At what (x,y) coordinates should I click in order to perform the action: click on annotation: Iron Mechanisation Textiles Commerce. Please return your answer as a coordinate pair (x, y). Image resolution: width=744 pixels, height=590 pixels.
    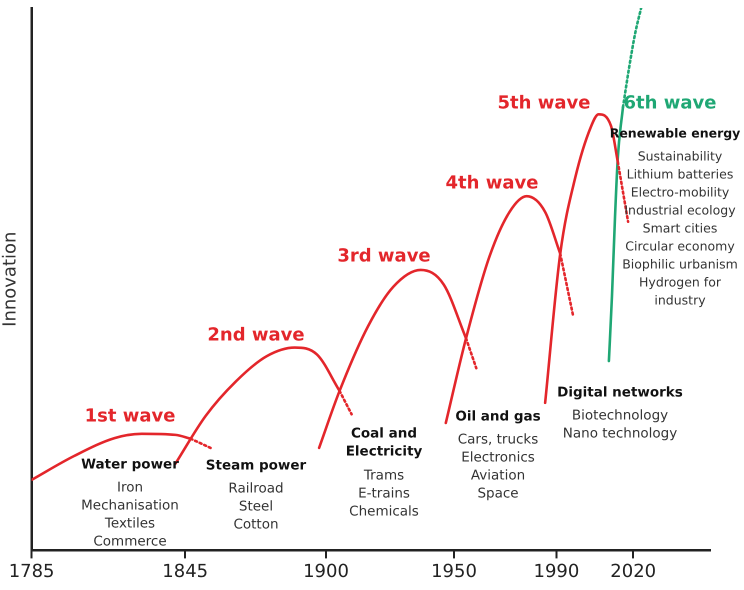
    Looking at the image, I should click on (130, 515).